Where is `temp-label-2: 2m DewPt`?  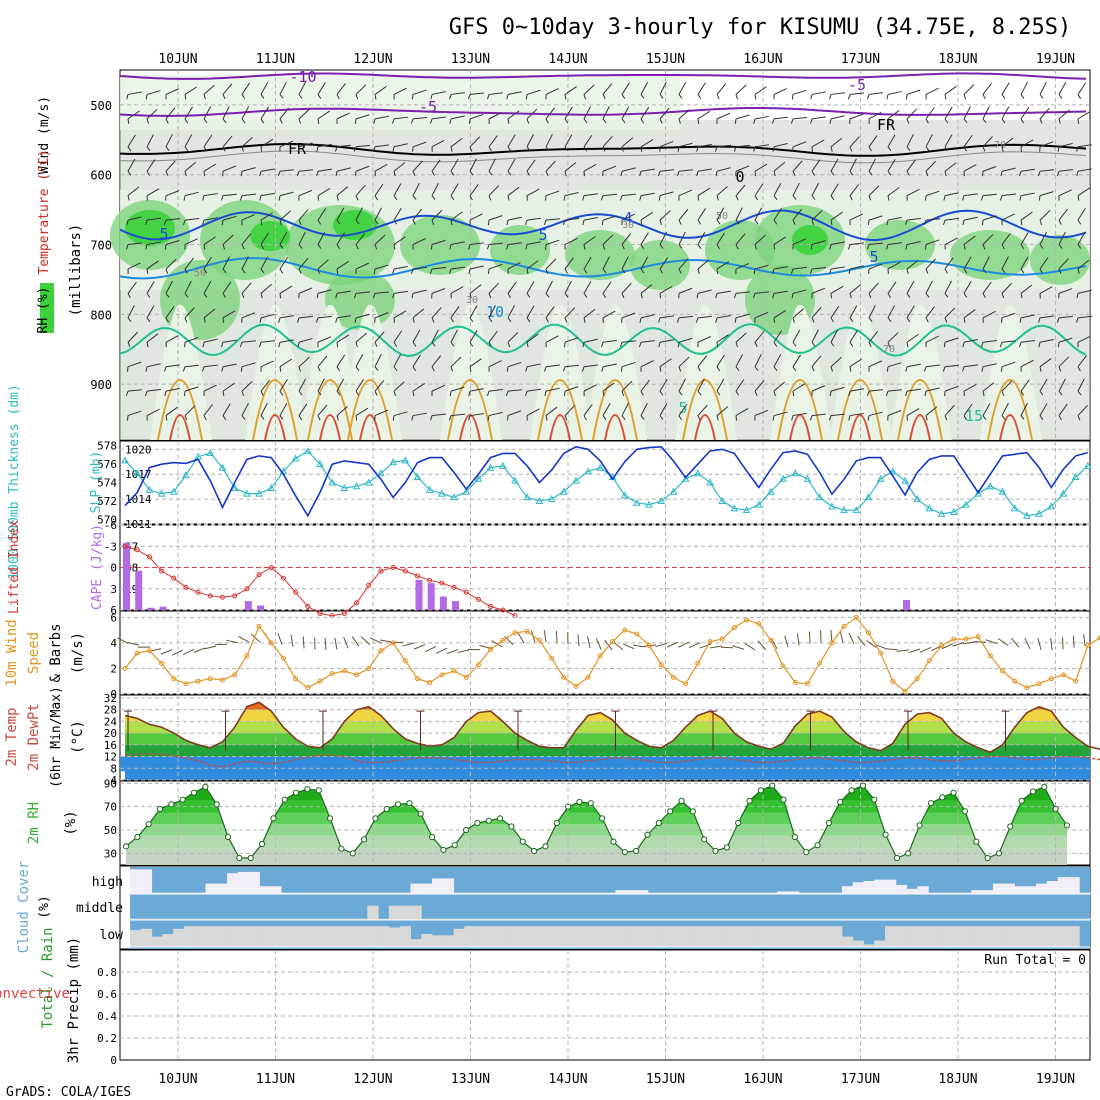
temp-label-2: 2m DewPt is located at coordinates (34, 736).